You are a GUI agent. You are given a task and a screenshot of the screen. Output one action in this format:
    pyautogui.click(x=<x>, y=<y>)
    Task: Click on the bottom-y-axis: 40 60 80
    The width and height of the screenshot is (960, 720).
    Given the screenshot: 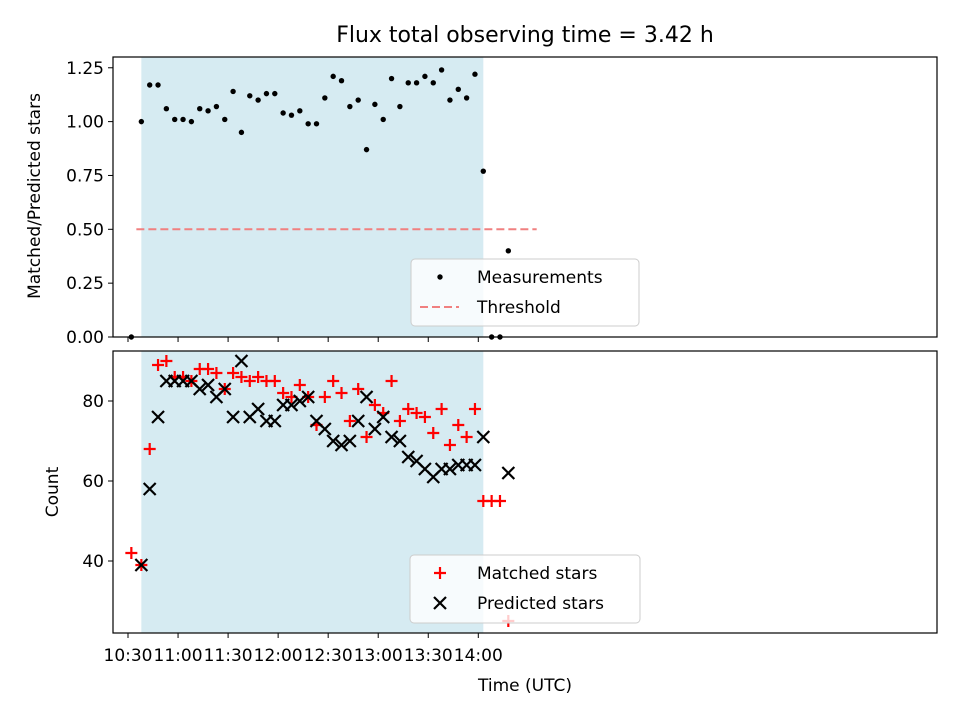 What is the action you would take?
    pyautogui.click(x=97, y=482)
    